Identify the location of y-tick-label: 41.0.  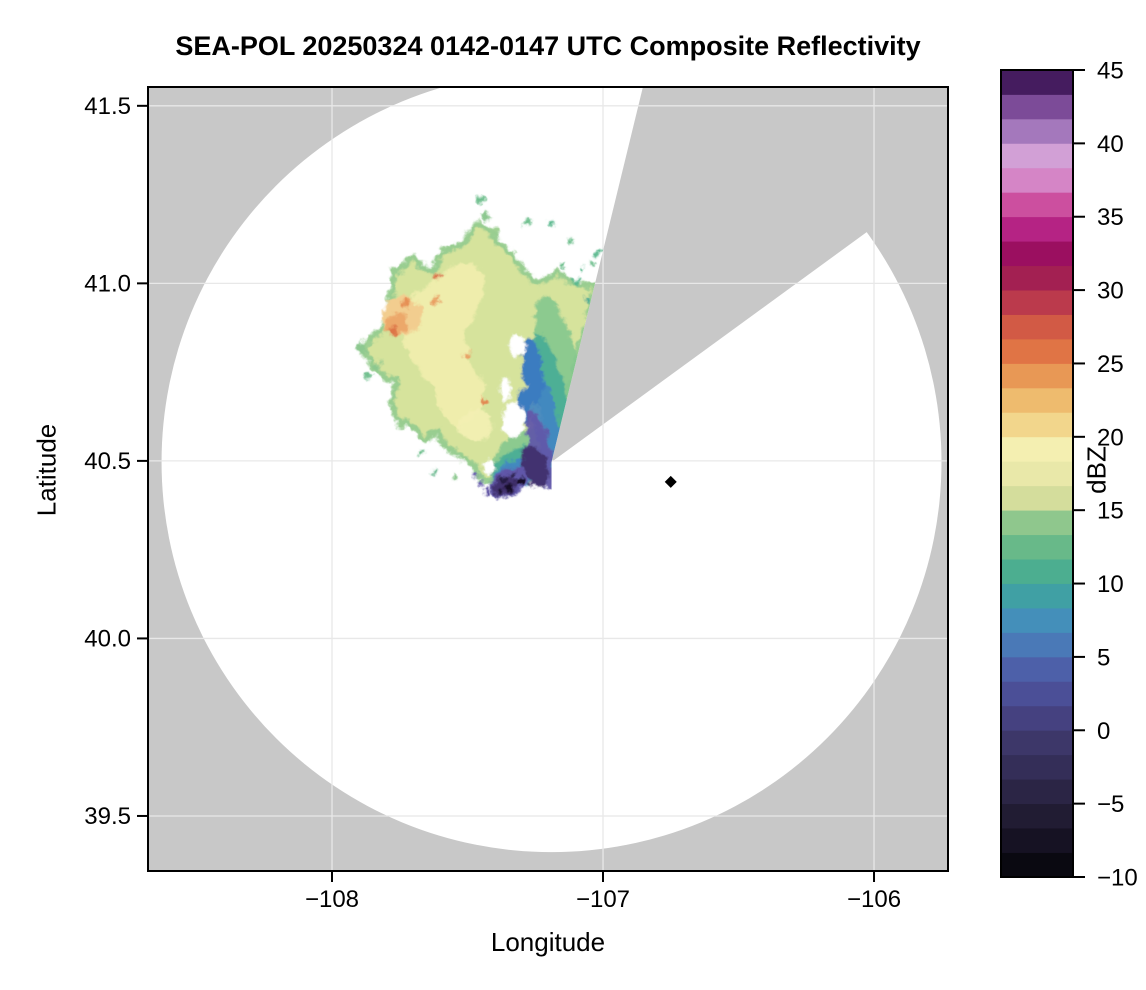
(107, 283).